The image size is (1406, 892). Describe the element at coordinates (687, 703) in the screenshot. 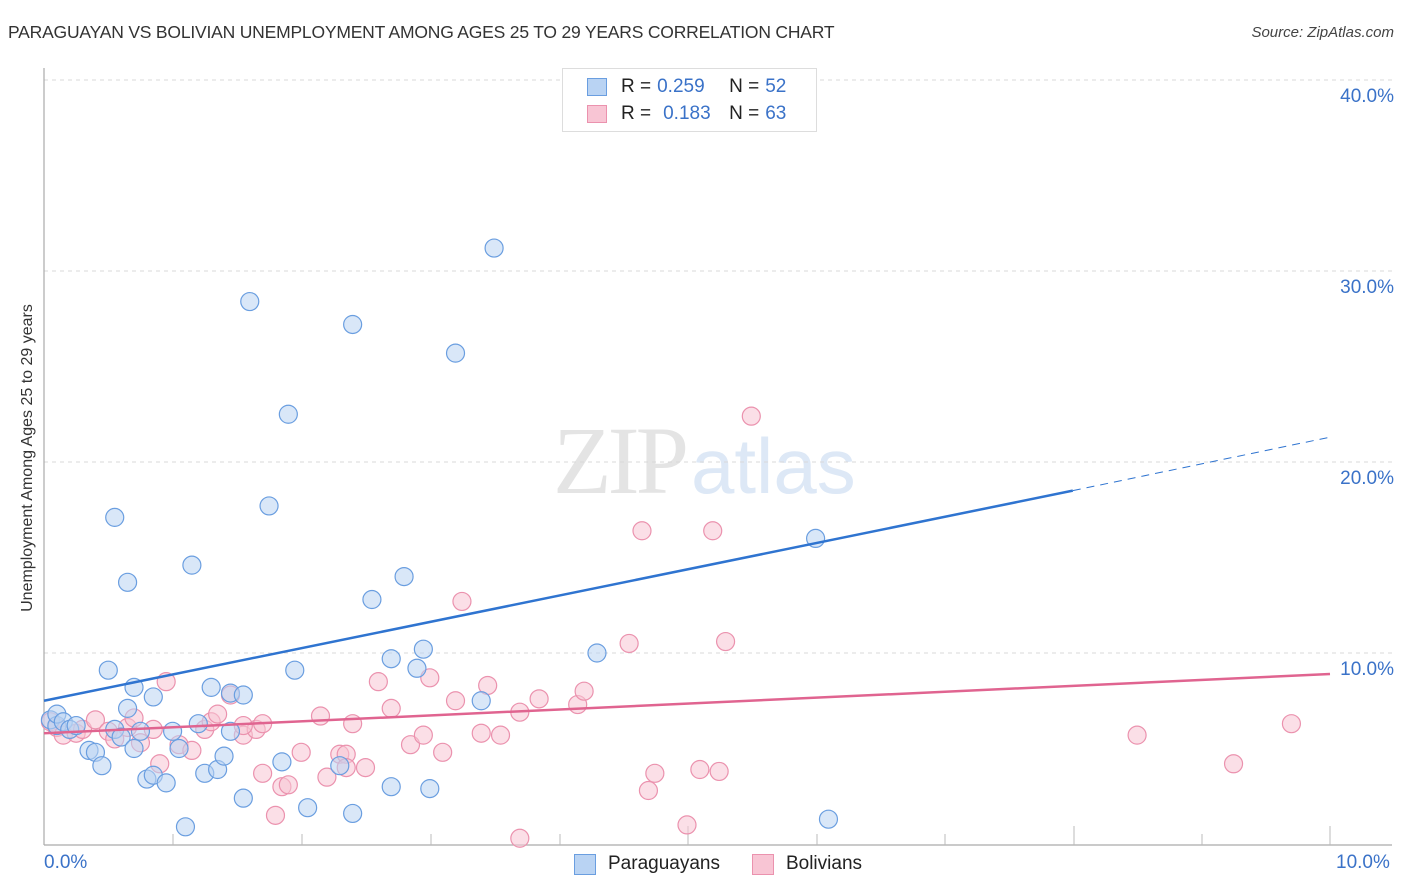

I see `bolivians-trend-line` at that location.